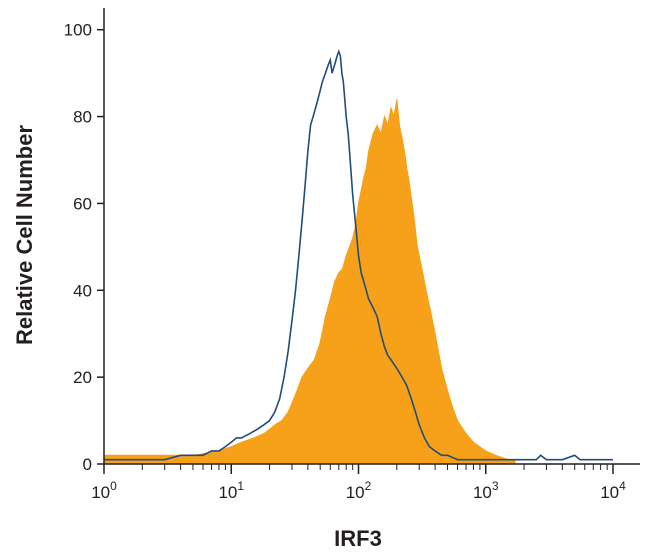  What do you see at coordinates (24, 235) in the screenshot?
I see `y-axis-title: Relative Cell Number` at bounding box center [24, 235].